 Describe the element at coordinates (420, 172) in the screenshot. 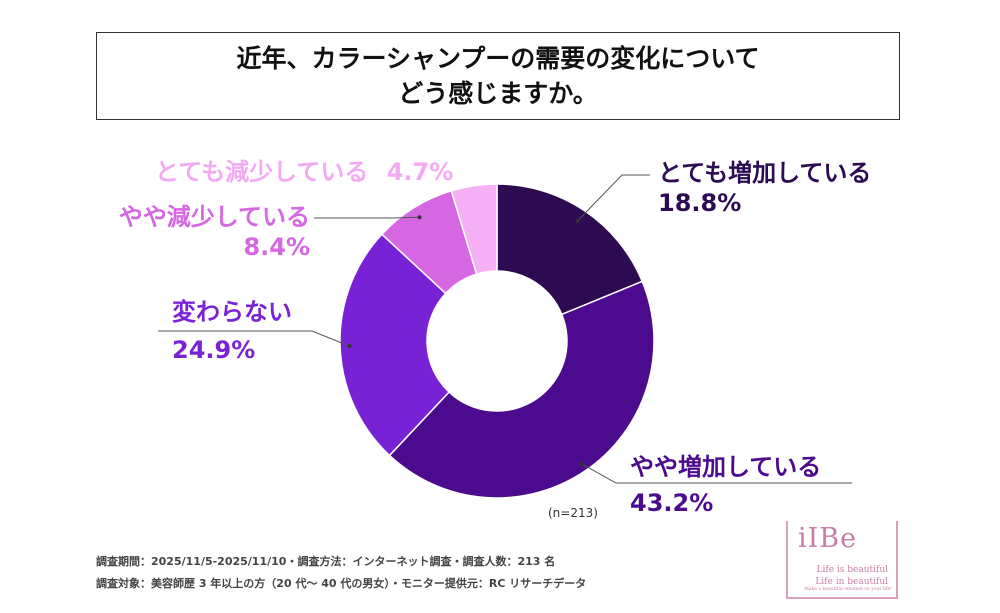

I see `value-label: 4.7%` at that location.